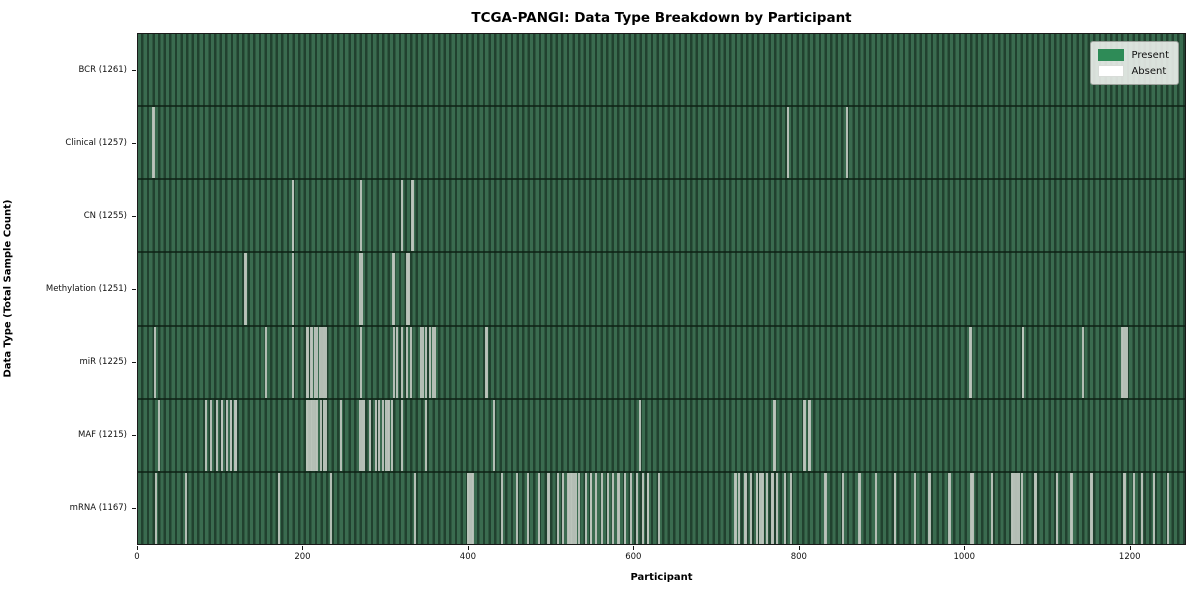 The height and width of the screenshot is (600, 1200). Describe the element at coordinates (98, 508) in the screenshot. I see `y-tick-label: mRNA (1167)` at that location.